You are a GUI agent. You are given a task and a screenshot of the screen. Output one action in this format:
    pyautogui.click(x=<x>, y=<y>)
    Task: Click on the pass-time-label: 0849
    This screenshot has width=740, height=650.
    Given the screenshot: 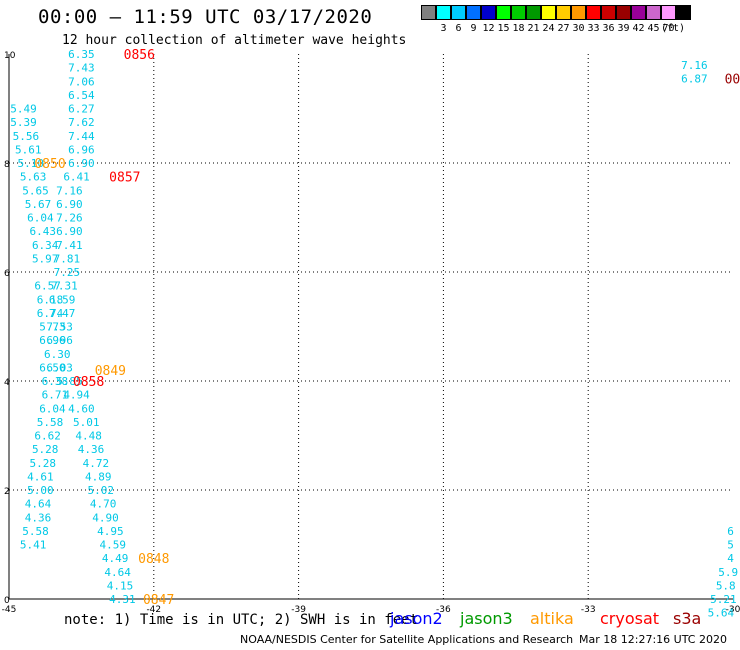 What is the action you would take?
    pyautogui.click(x=110, y=371)
    